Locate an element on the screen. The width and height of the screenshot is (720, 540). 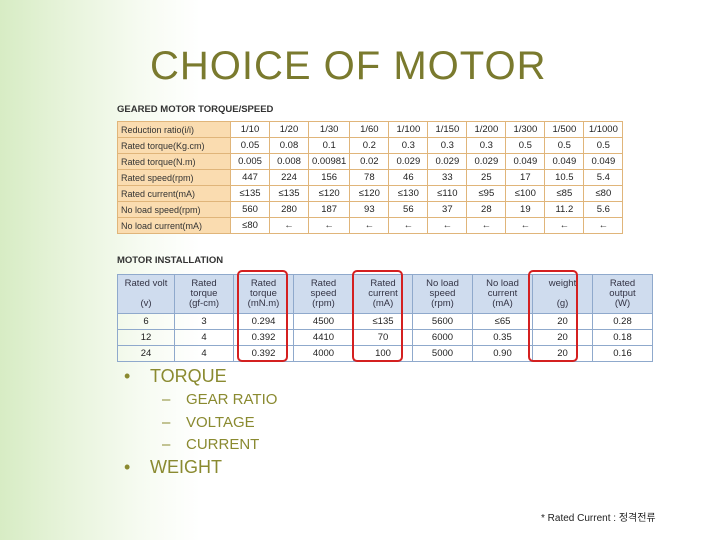
column-header: weight (g) is located at coordinates (562, 294).